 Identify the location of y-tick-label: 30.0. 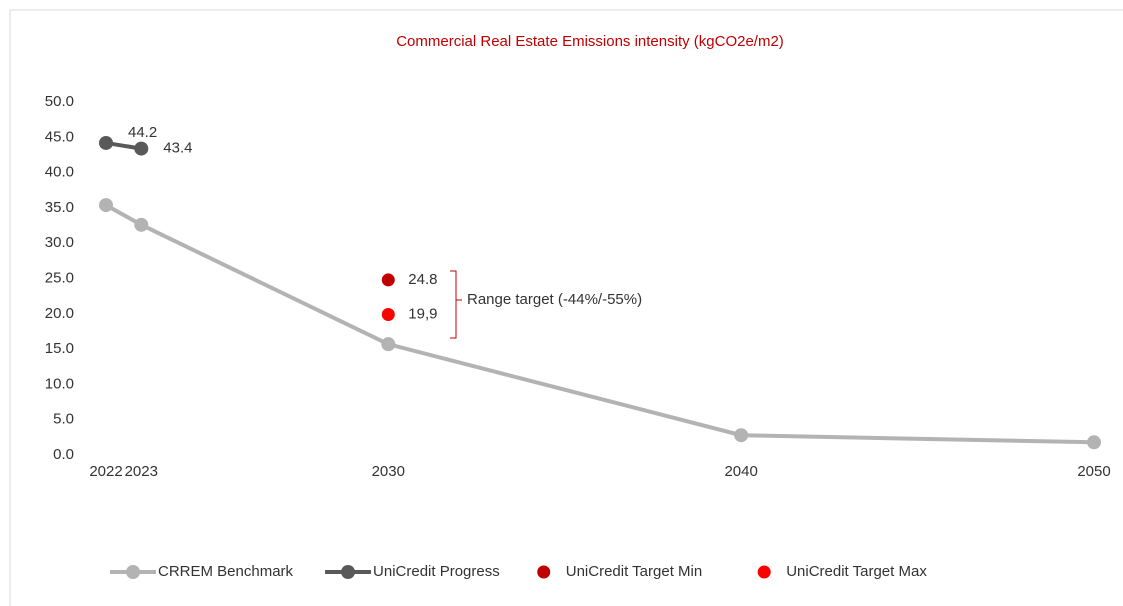
(59, 242).